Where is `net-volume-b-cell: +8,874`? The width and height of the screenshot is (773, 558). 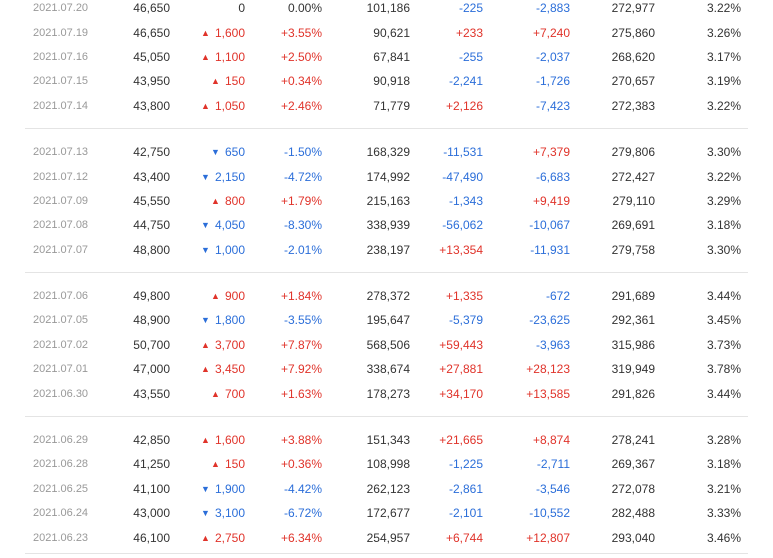 net-volume-b-cell: +8,874 is located at coordinates (551, 440).